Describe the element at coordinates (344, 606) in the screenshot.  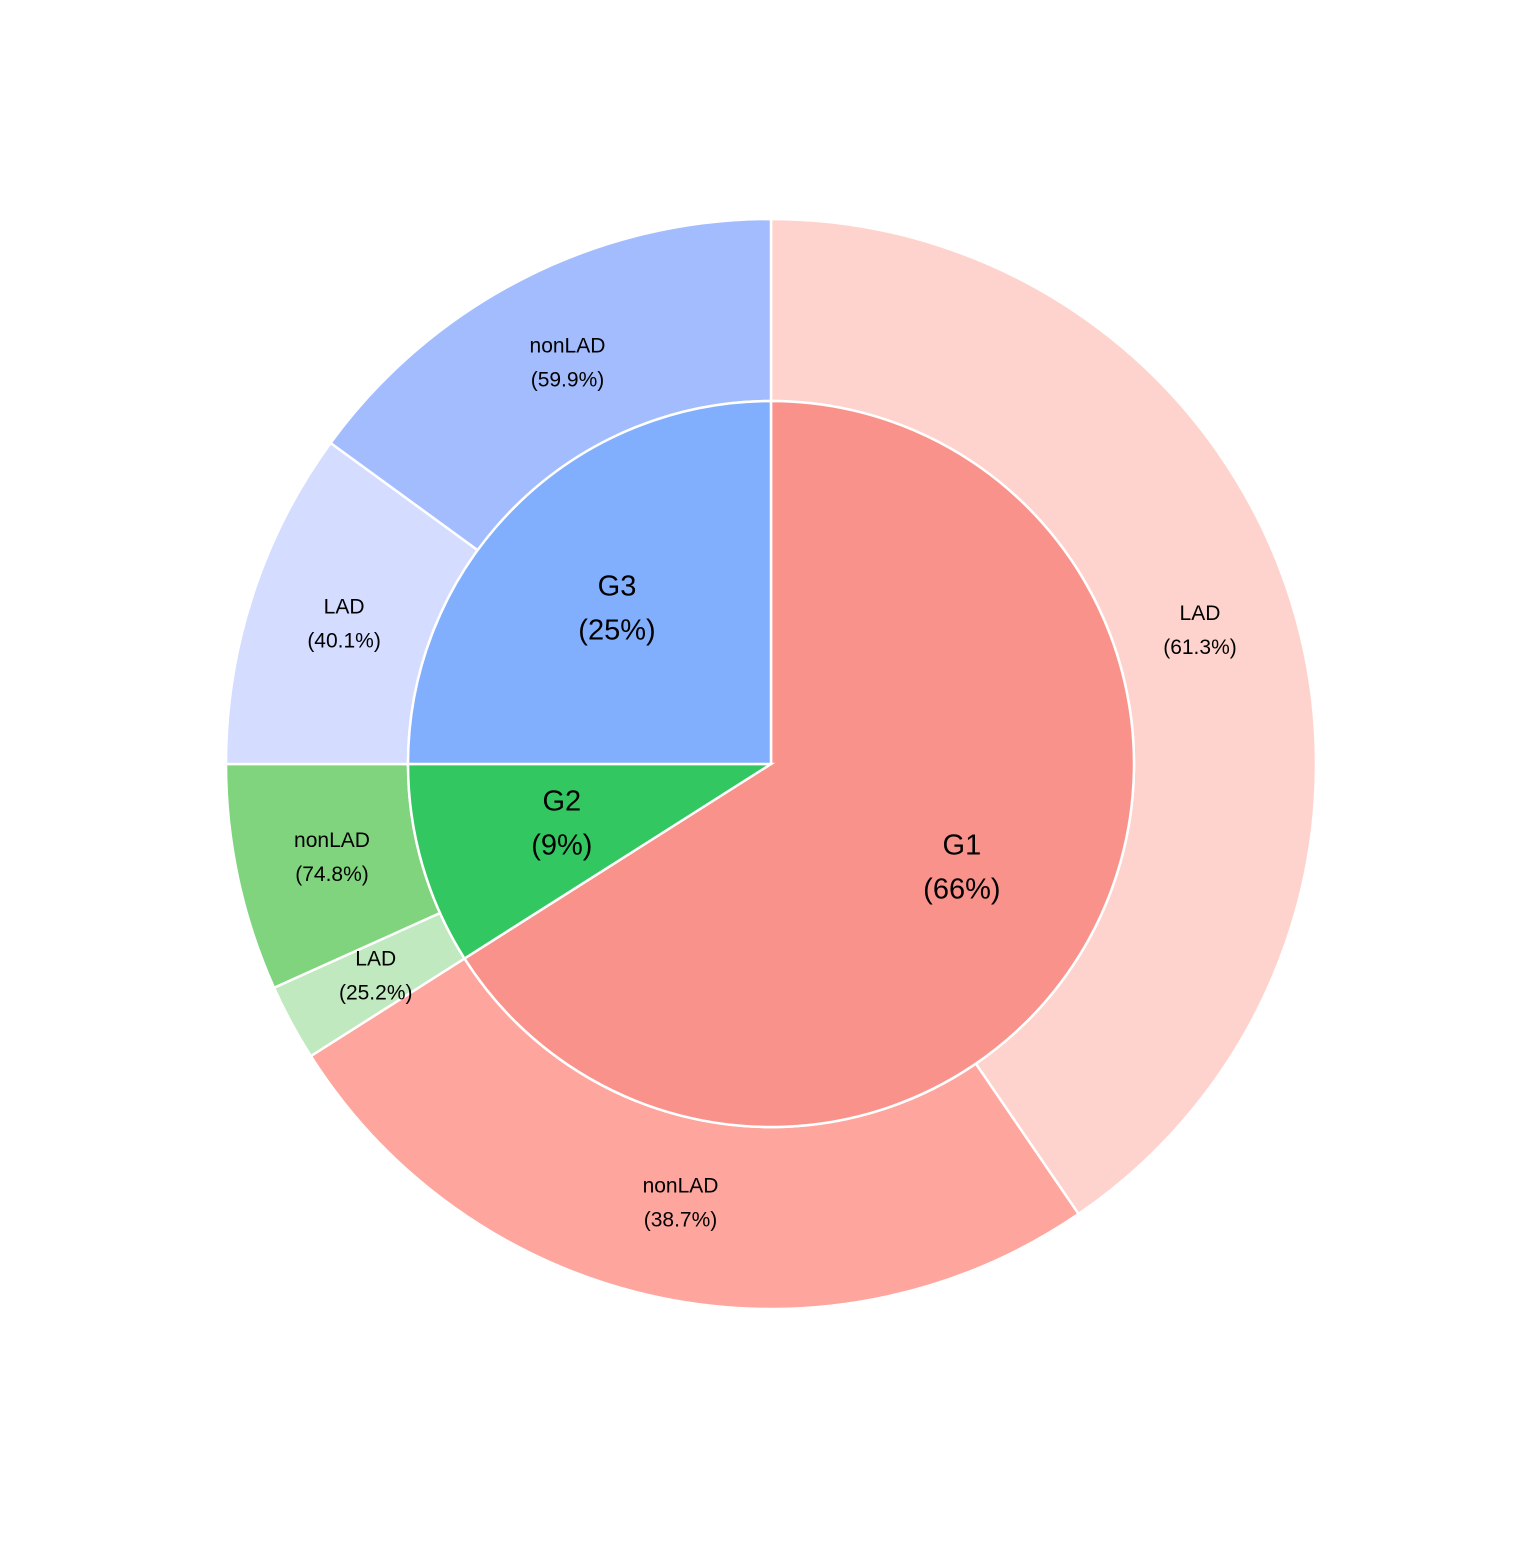
I see `outer-label-g3-lad: LAD` at that location.